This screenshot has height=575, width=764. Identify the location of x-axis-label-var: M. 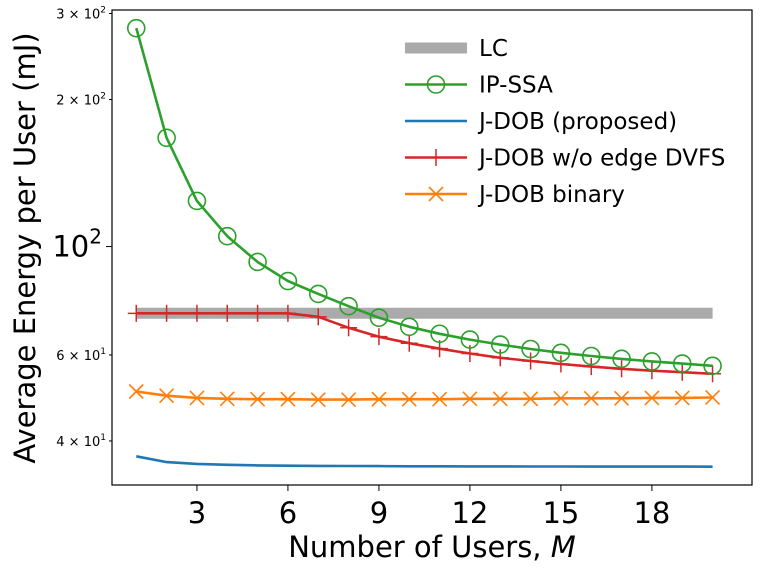
(563, 547).